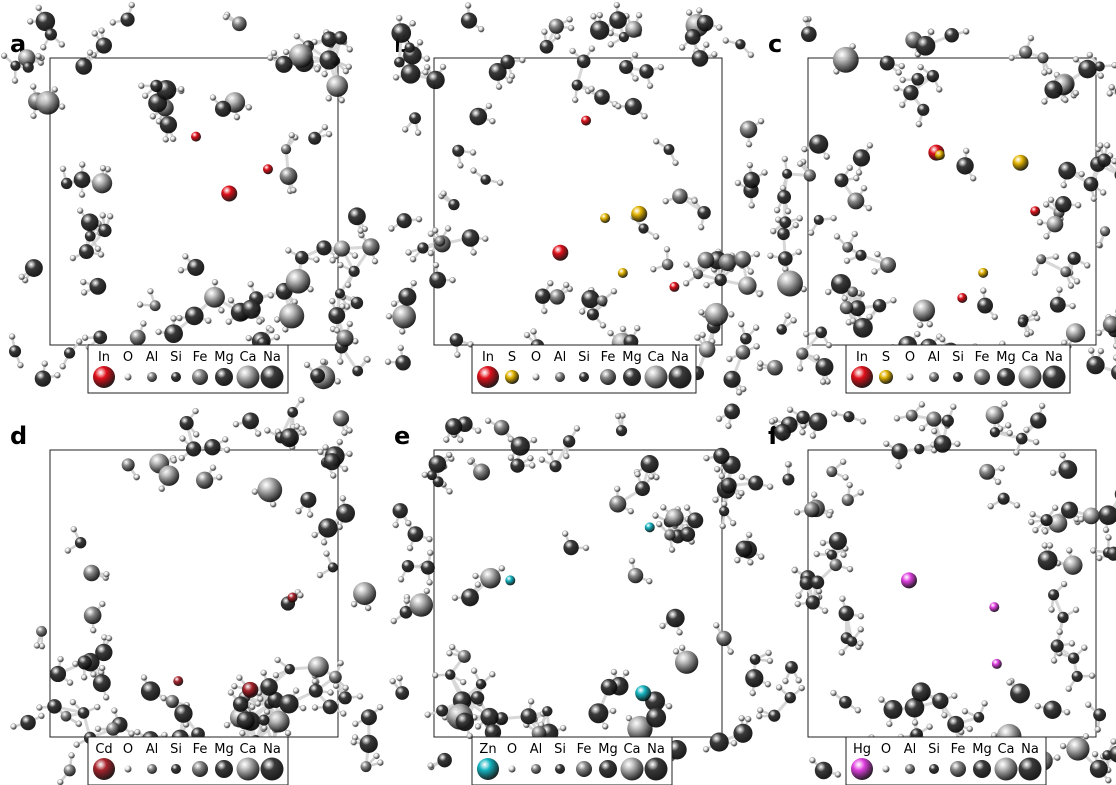  What do you see at coordinates (680, 357) in the screenshot?
I see `legend-symbol: Na` at bounding box center [680, 357].